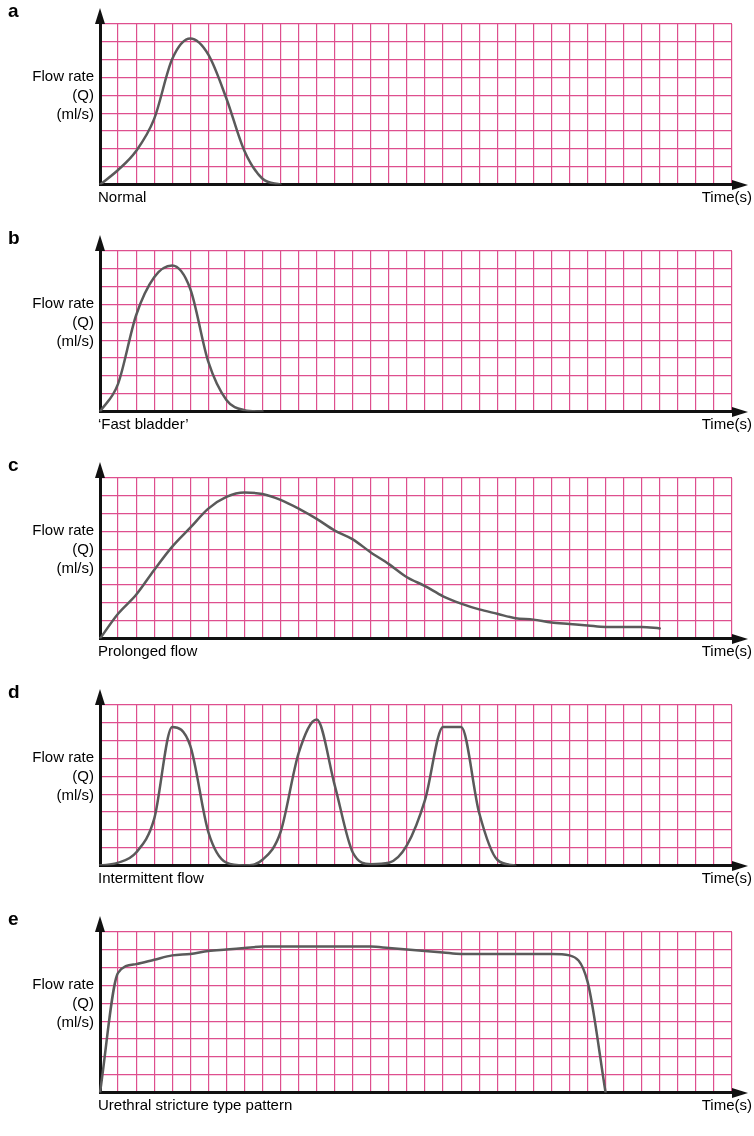 The width and height of the screenshot is (754, 1136). Describe the element at coordinates (143, 423) in the screenshot. I see `text: ‘Fast bladder’` at that location.